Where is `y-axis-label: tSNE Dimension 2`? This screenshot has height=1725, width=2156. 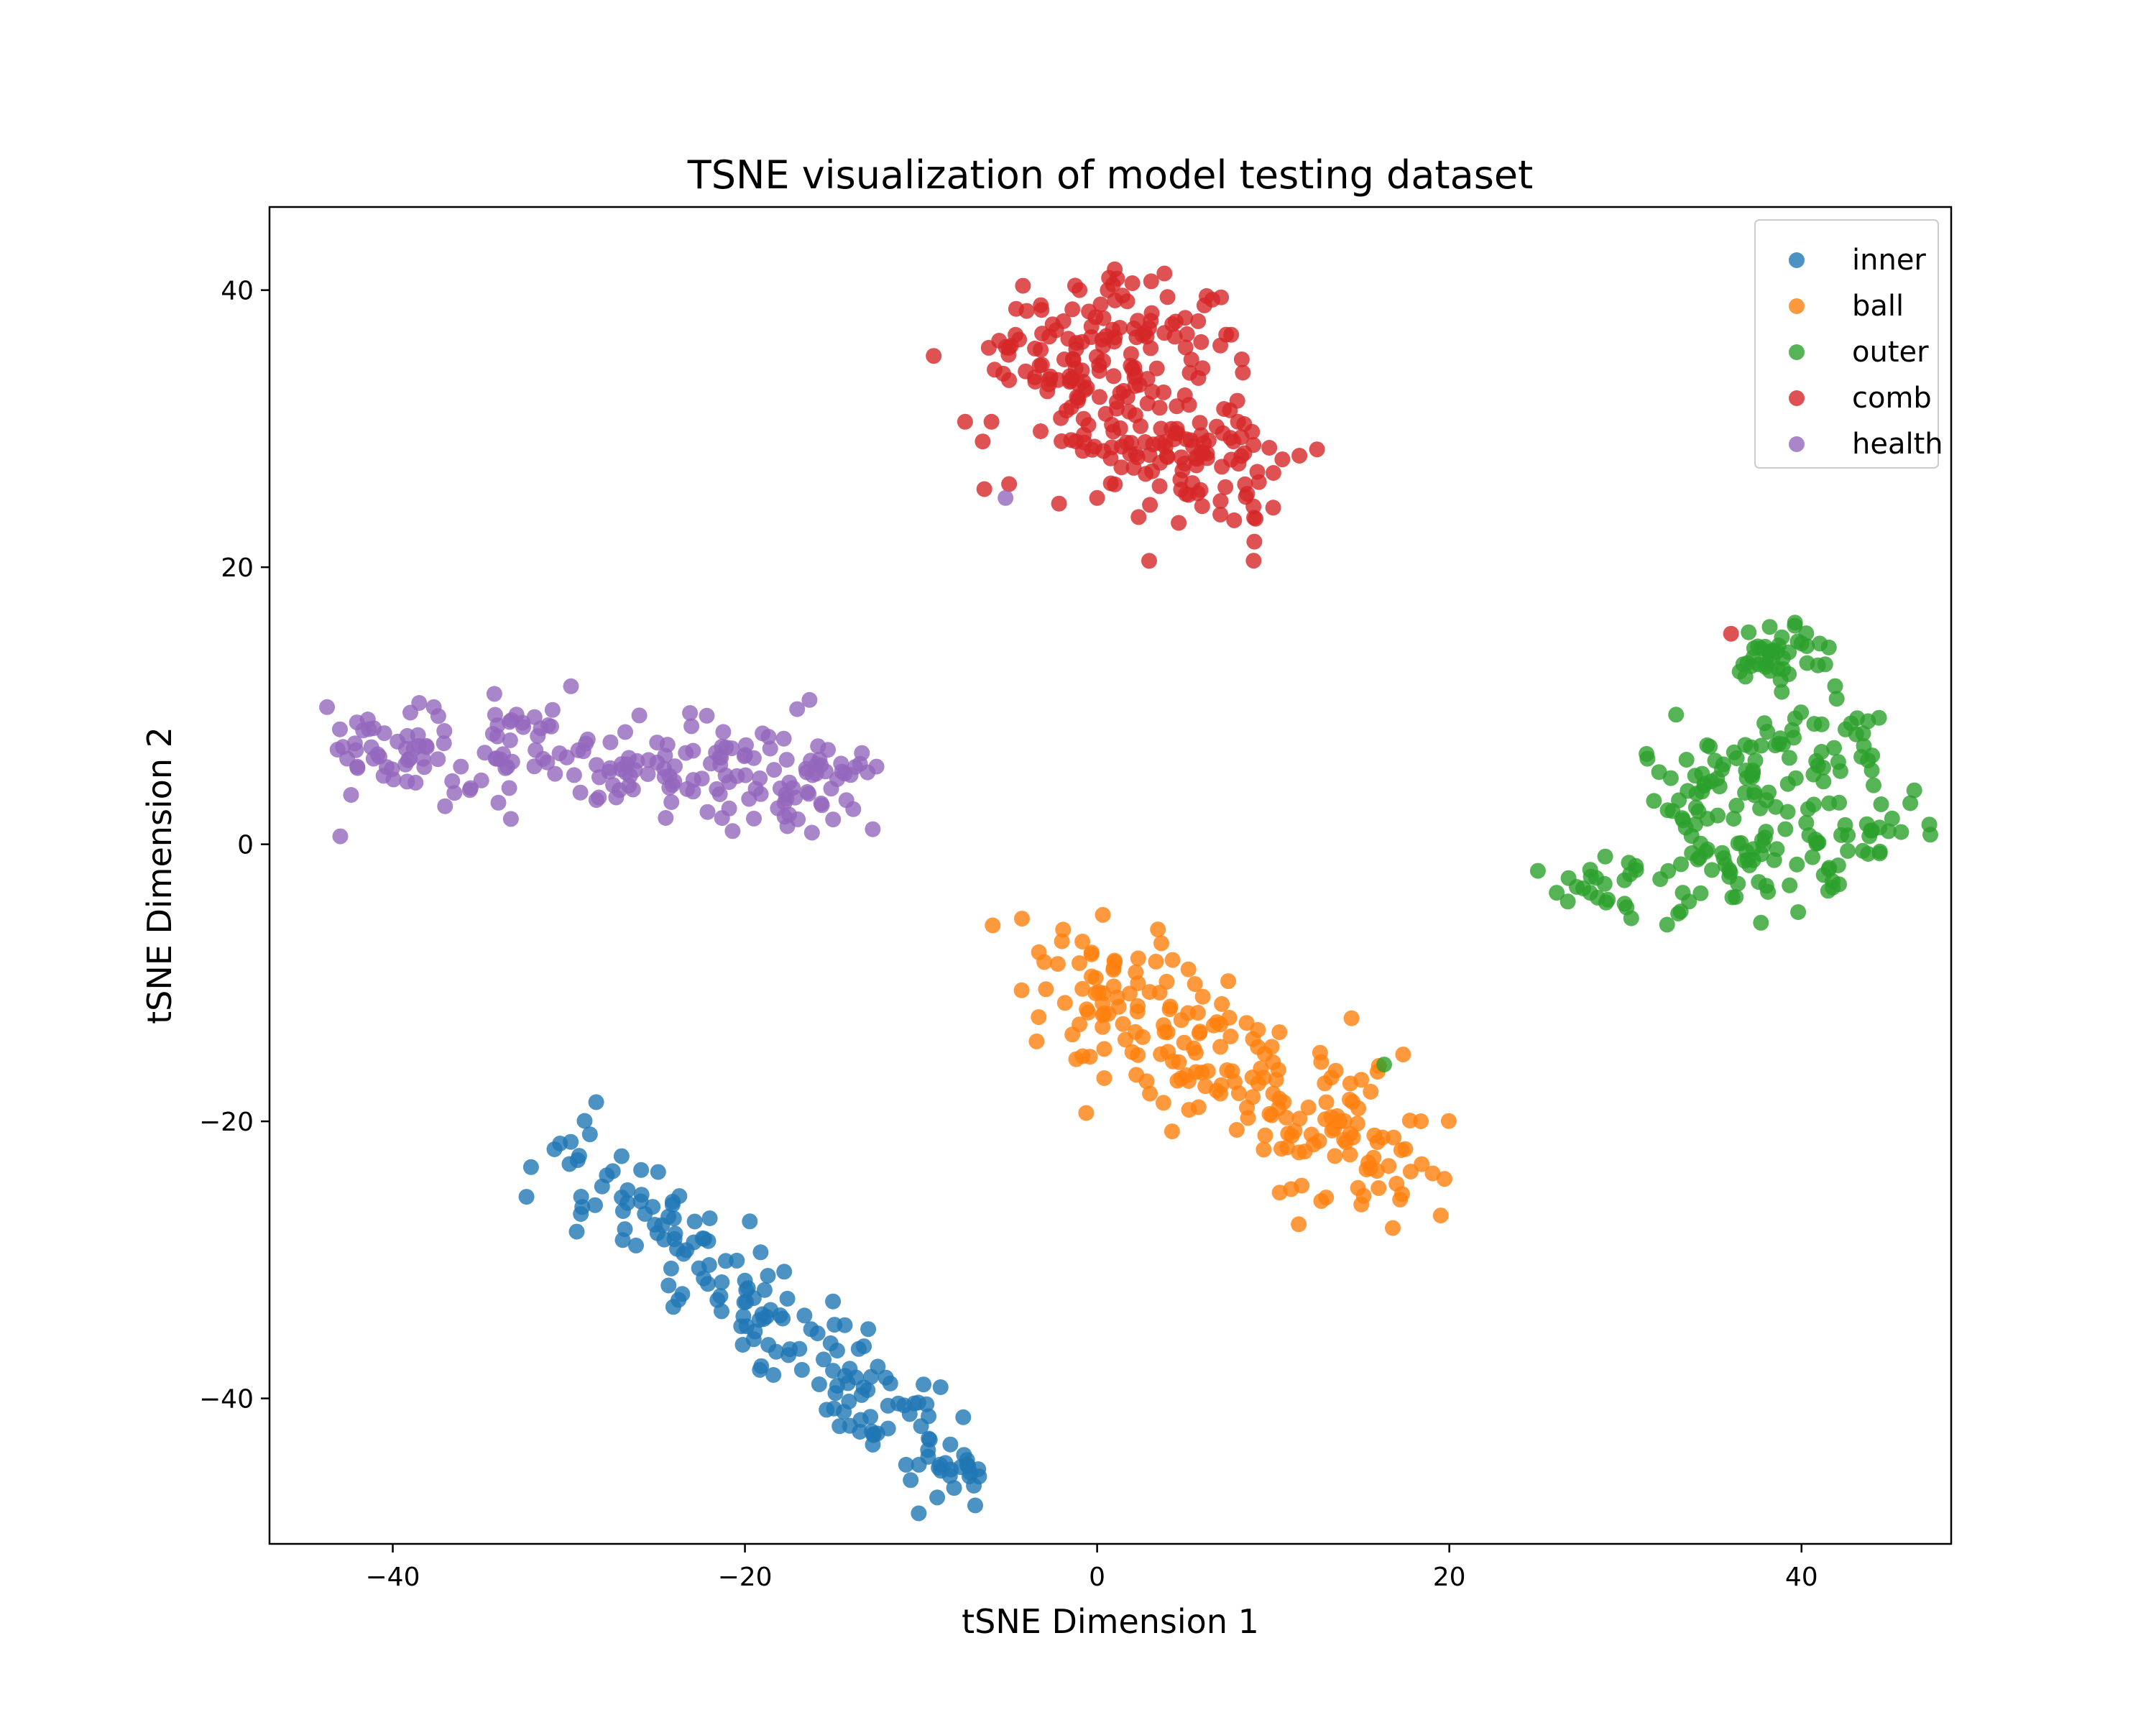 y-axis-label: tSNE Dimension 2 is located at coordinates (159, 875).